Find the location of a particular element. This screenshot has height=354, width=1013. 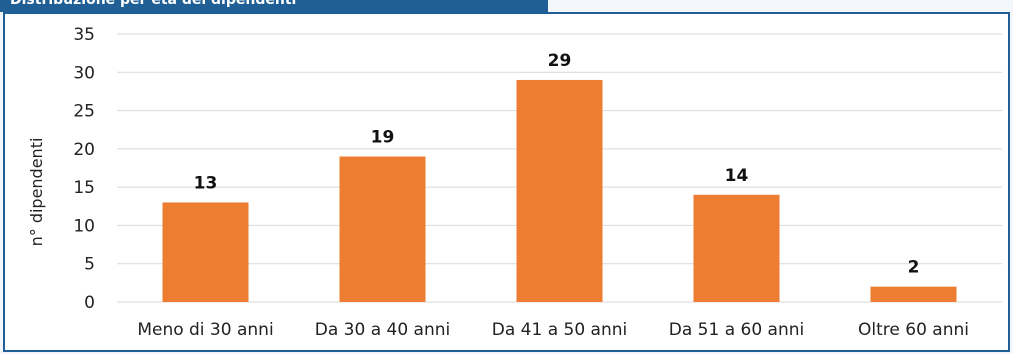

y-tick-label: 10 is located at coordinates (84, 226).